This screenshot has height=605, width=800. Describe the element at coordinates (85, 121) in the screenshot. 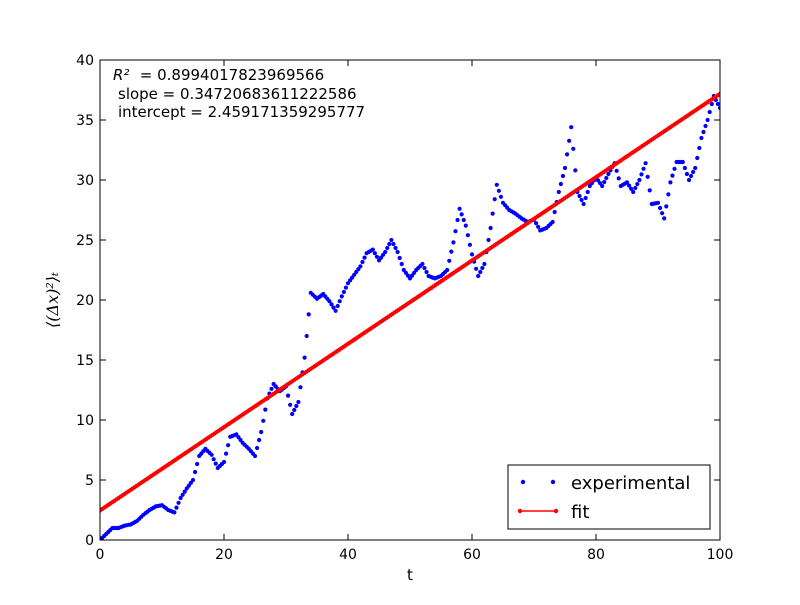

I see `y-tick-label: 35` at that location.